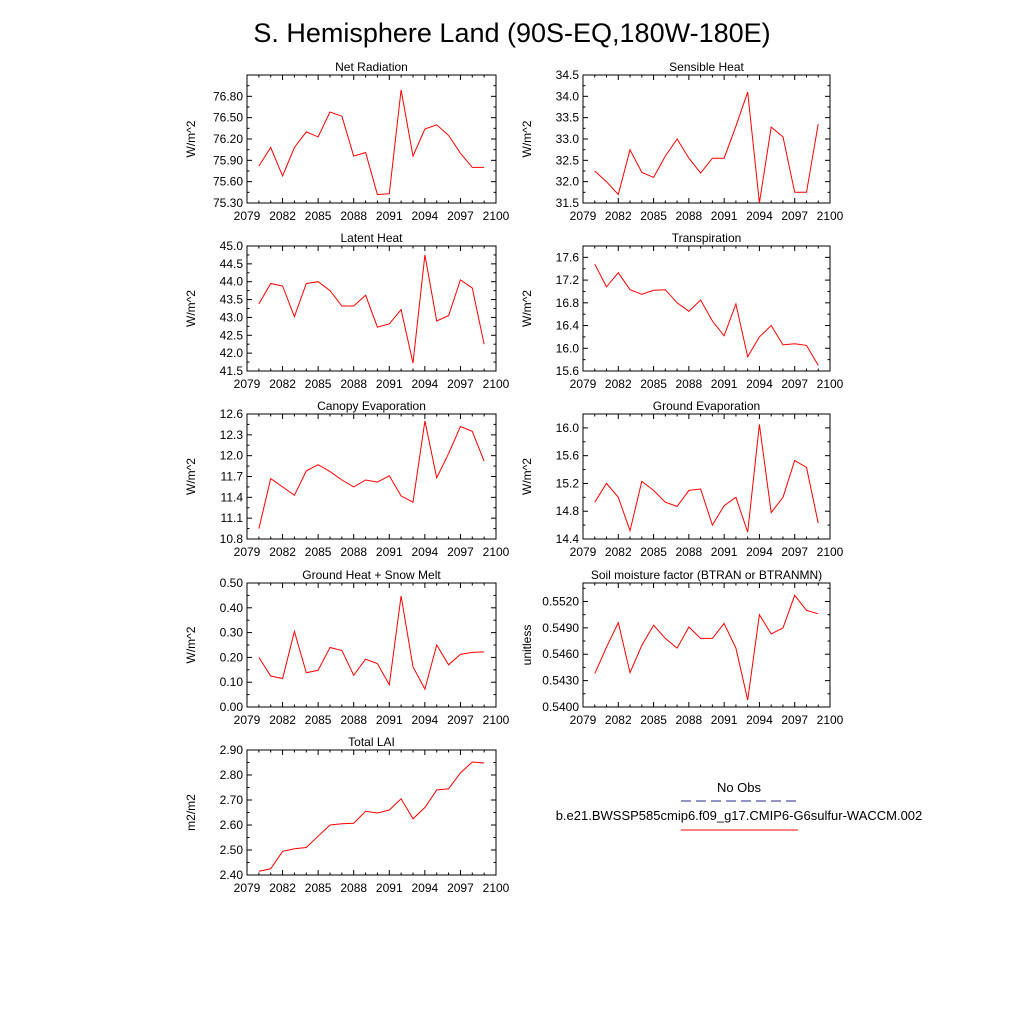  Describe the element at coordinates (371, 67) in the screenshot. I see `panel-title: Net Radiation` at that location.